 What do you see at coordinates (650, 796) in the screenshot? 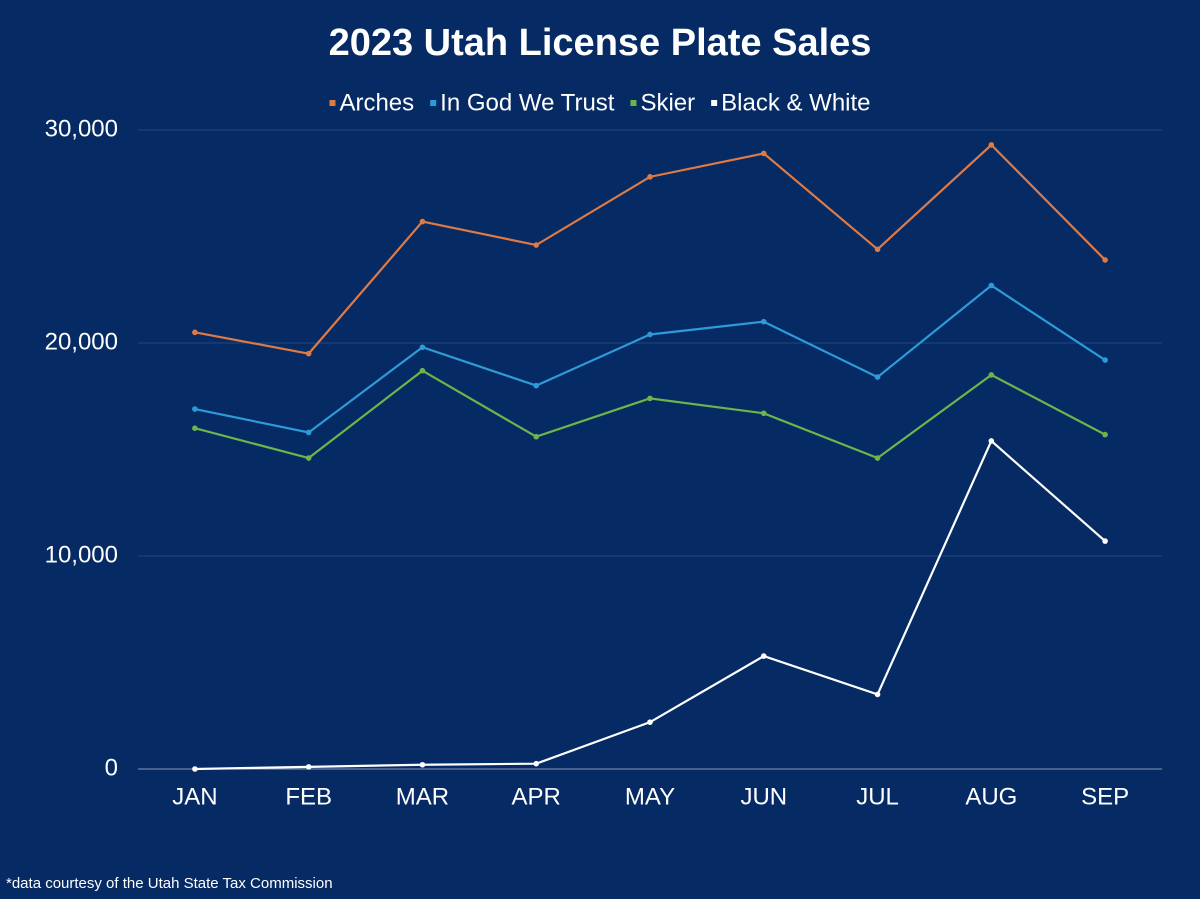
I see `x-tick-label: MAY` at bounding box center [650, 796].